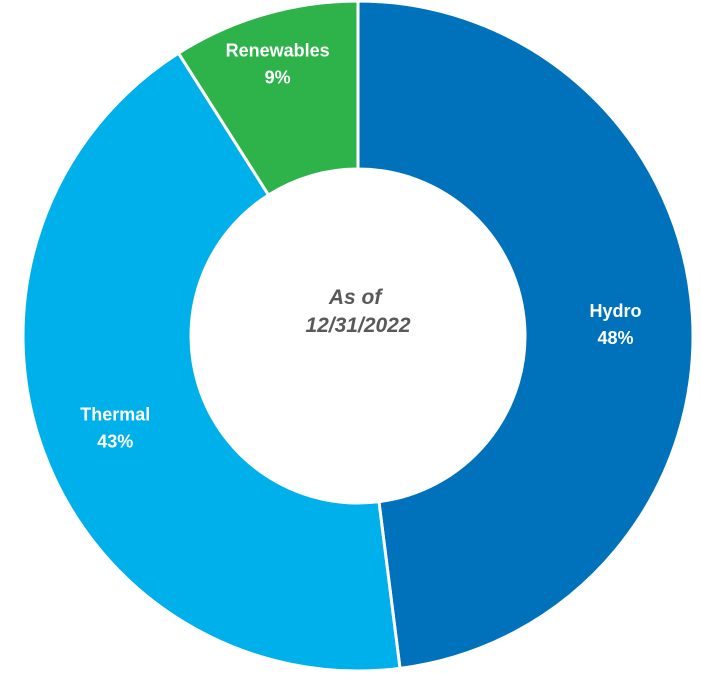 The height and width of the screenshot is (673, 701). I want to click on slice-label-hydro: Hydro 48%, so click(615, 324).